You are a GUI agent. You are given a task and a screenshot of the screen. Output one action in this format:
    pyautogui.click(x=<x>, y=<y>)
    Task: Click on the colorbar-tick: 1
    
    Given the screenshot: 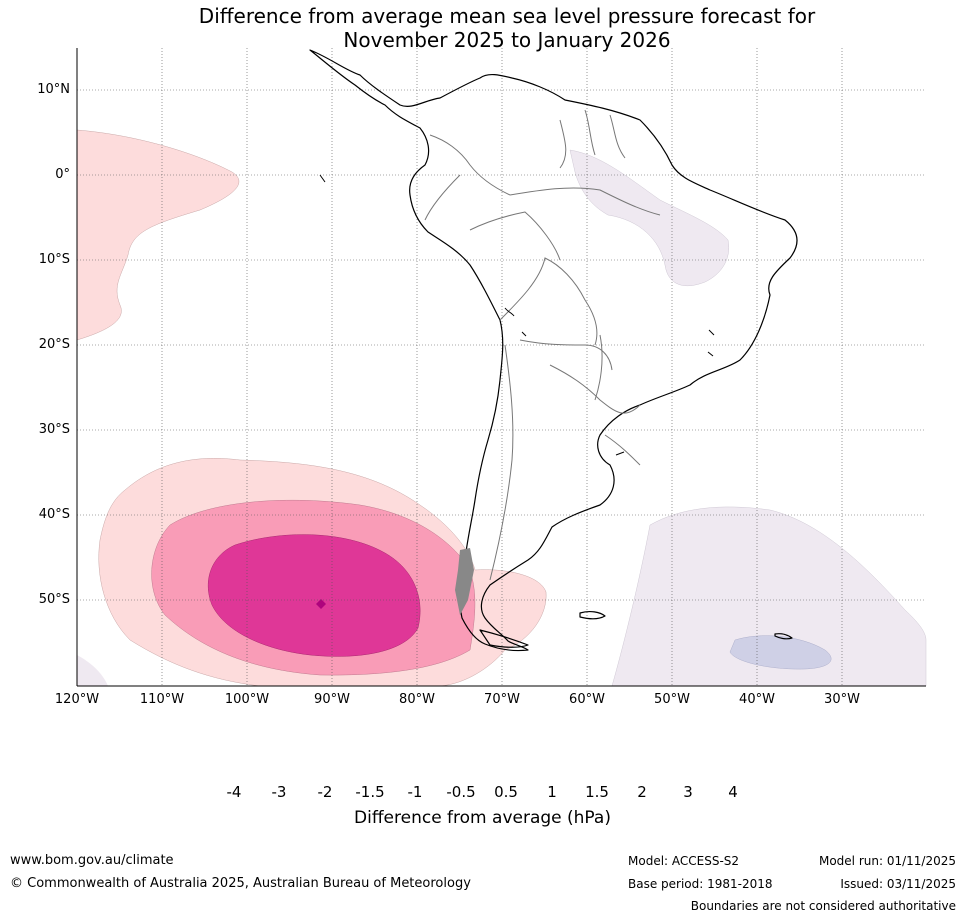 What is the action you would take?
    pyautogui.click(x=552, y=792)
    